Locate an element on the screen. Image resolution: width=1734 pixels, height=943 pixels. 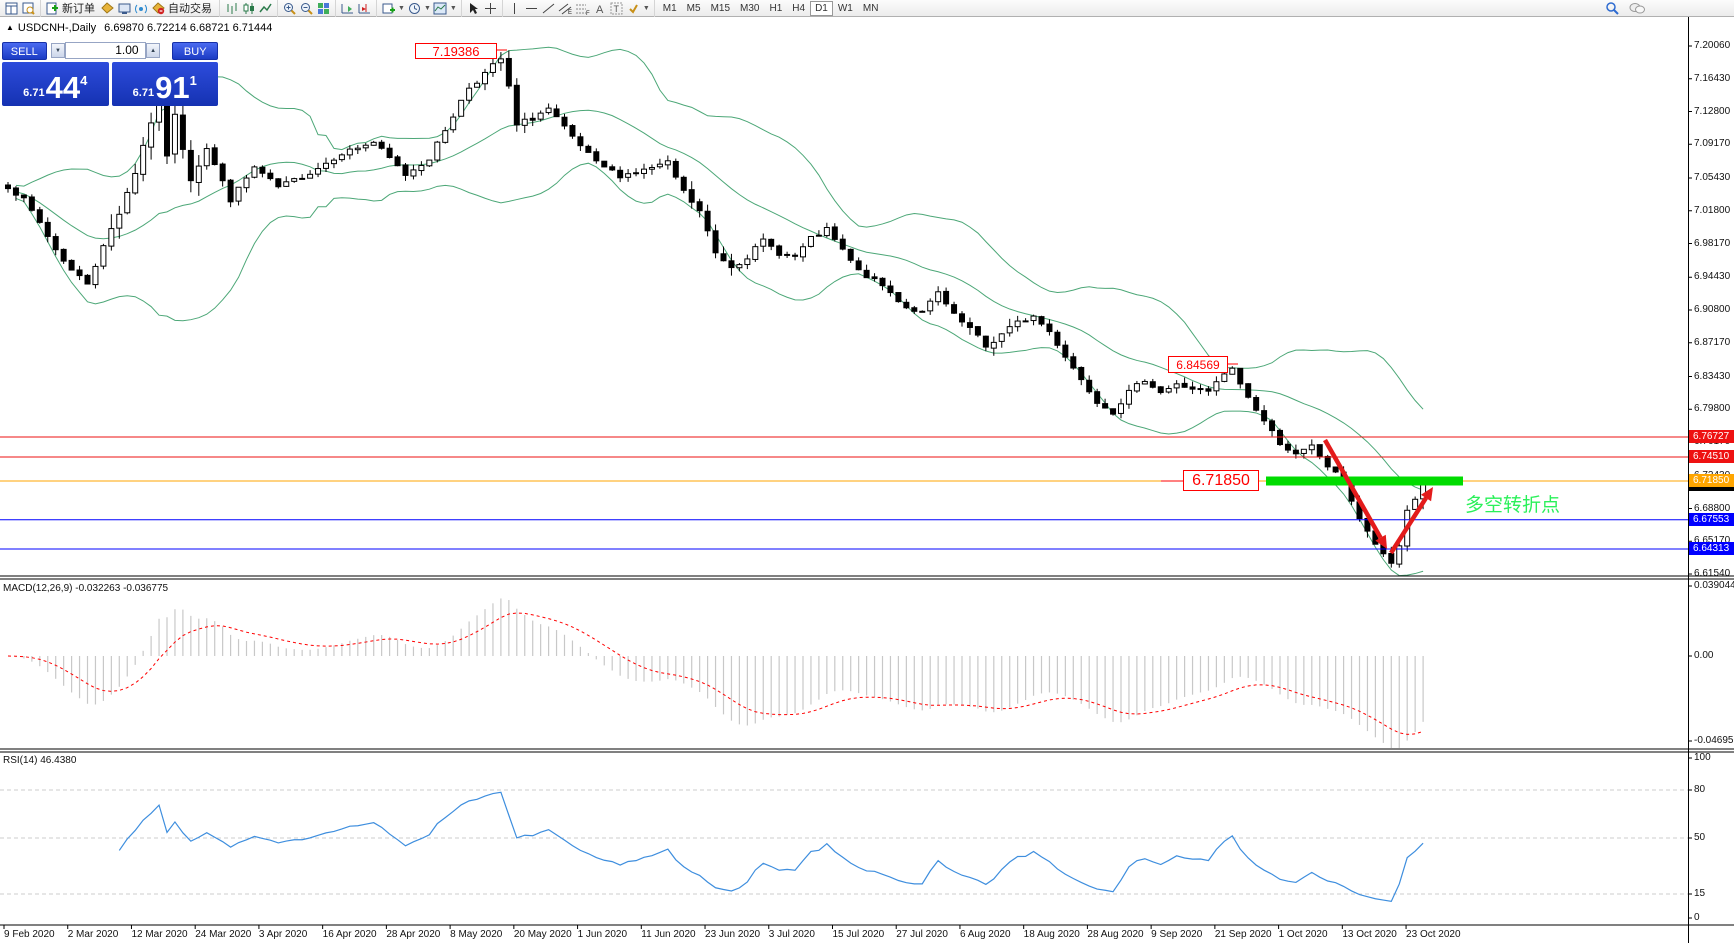
support-zone-bar is located at coordinates (1364, 481).